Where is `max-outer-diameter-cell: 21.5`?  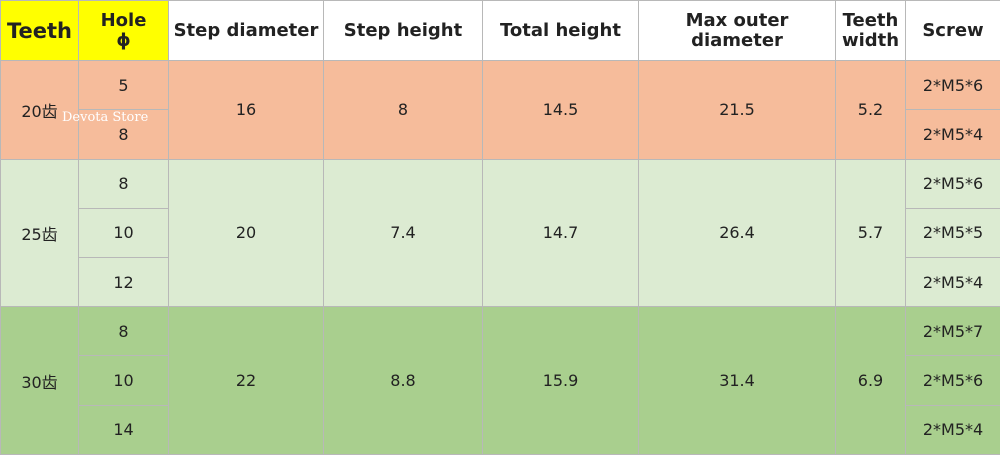
max-outer-diameter-cell: 21.5 is located at coordinates (737, 110).